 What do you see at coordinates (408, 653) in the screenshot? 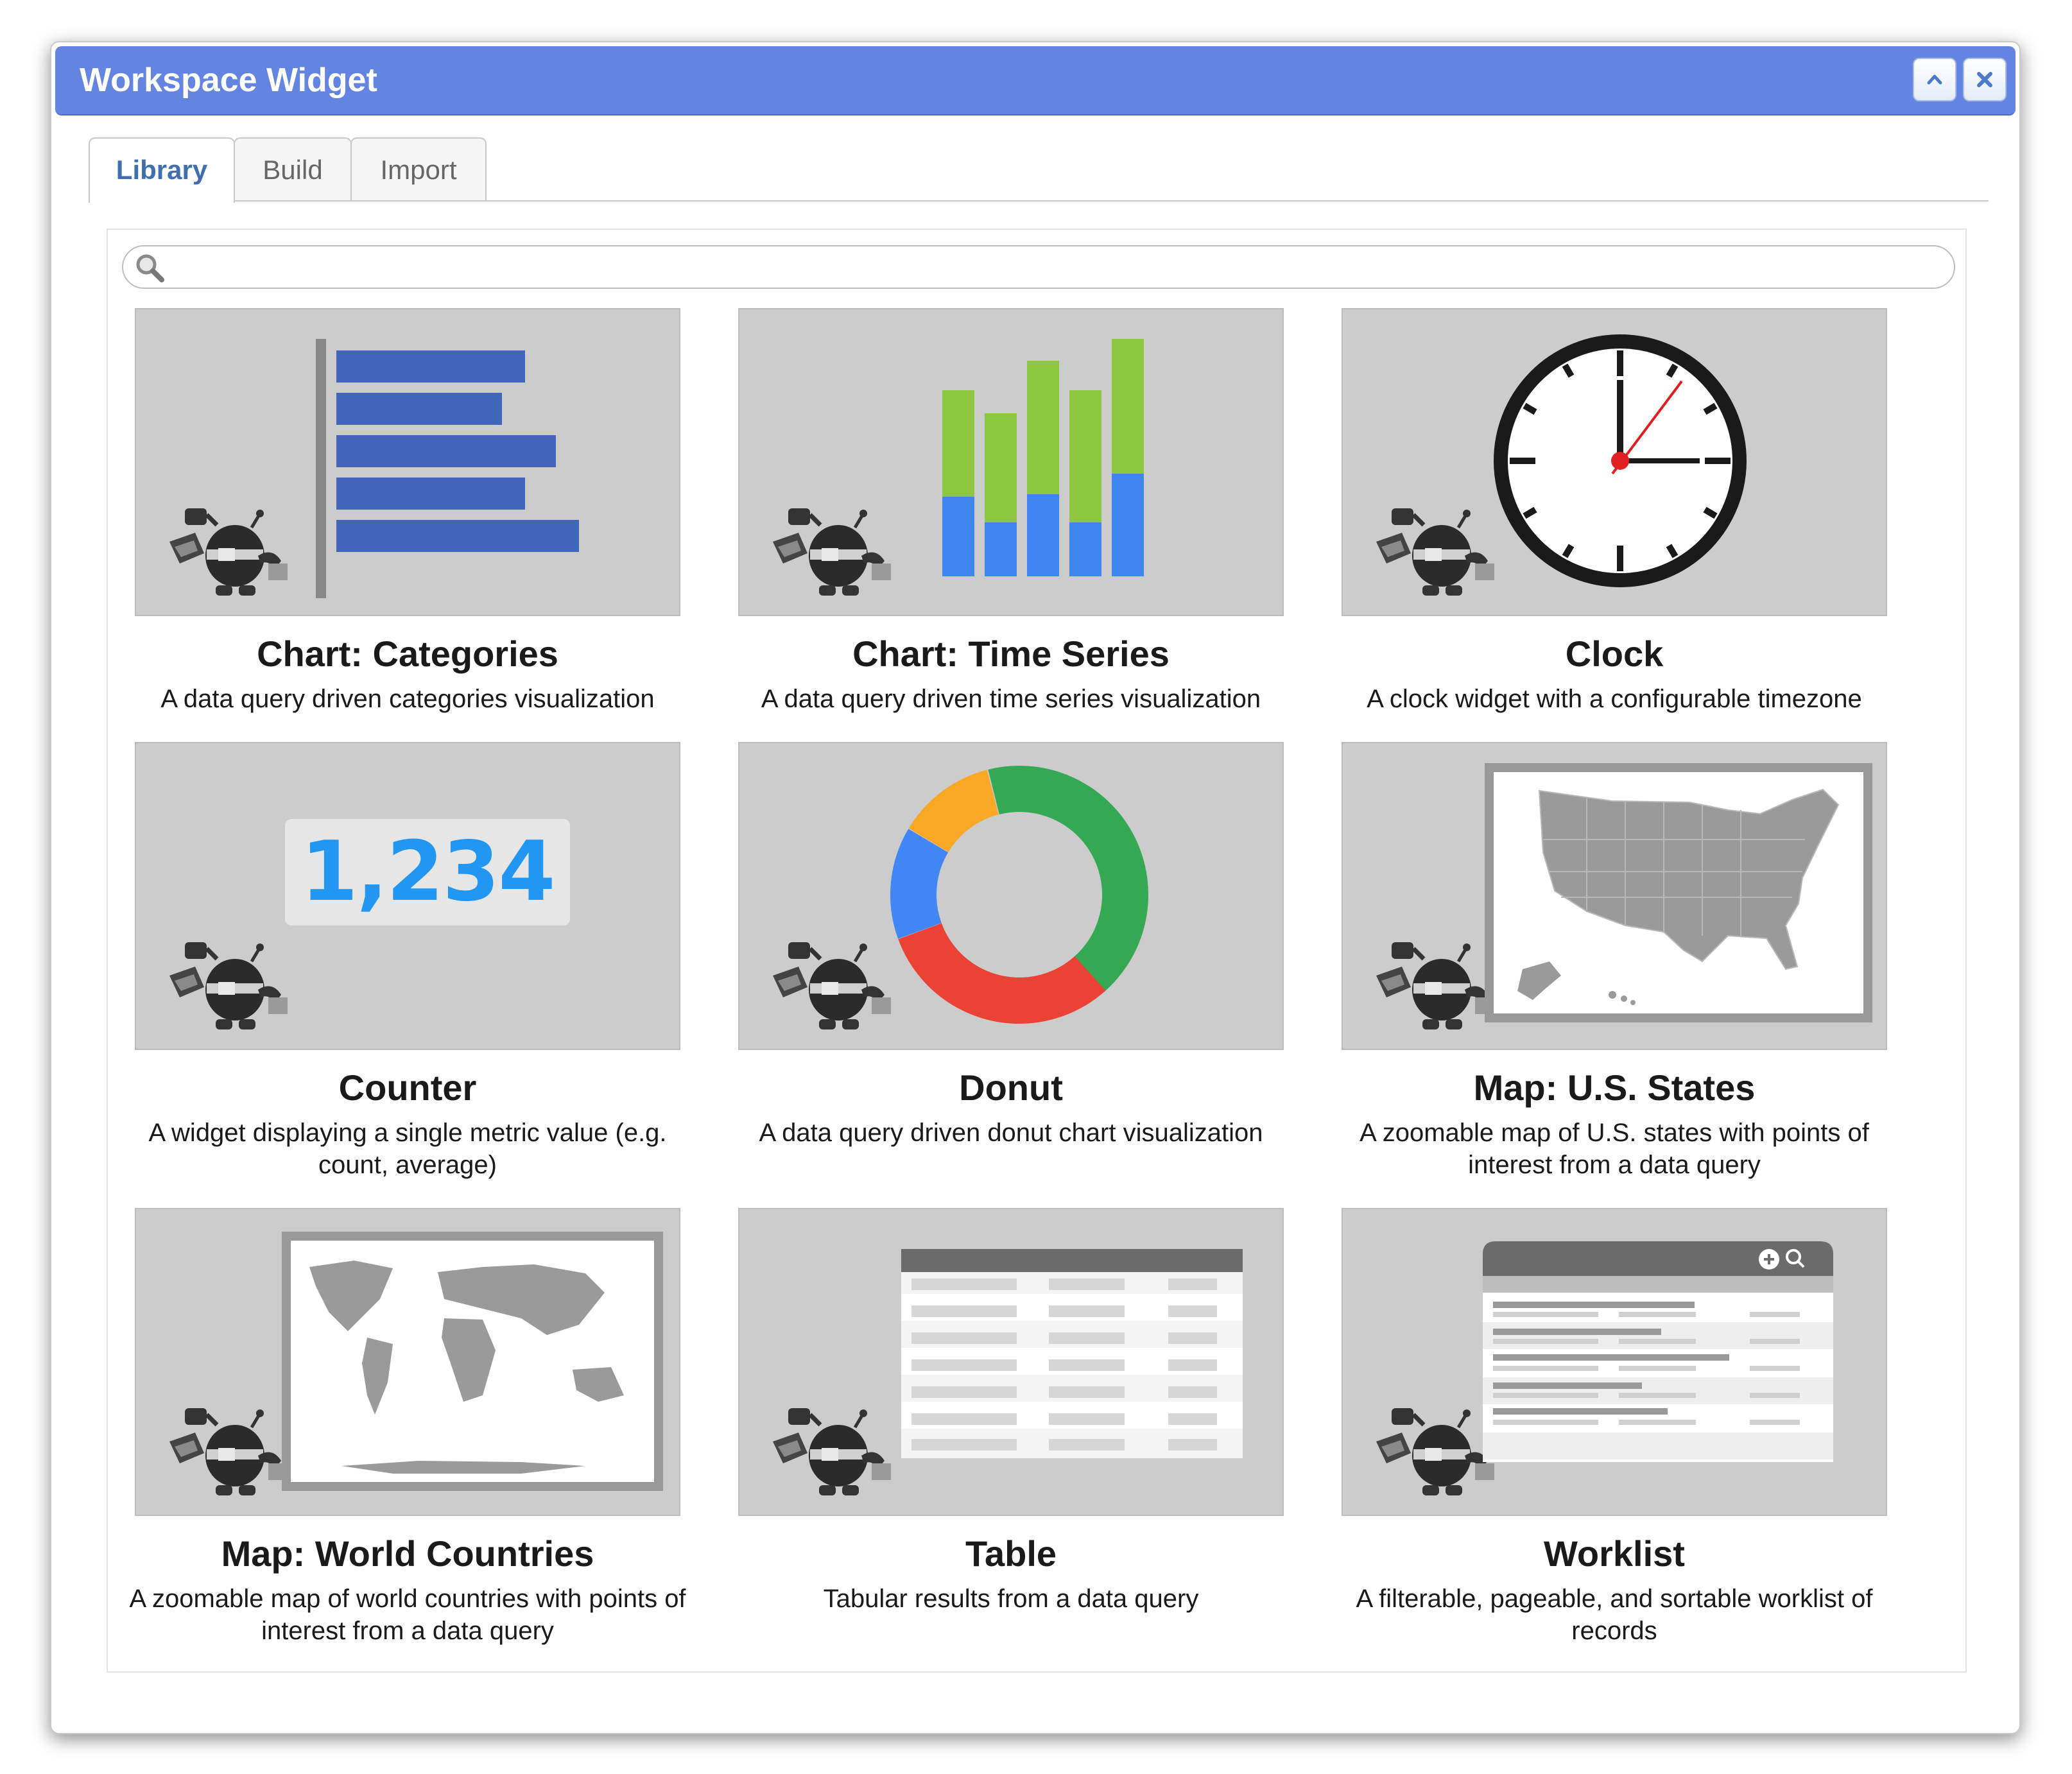
I see `widget-title: Chart: Categories` at bounding box center [408, 653].